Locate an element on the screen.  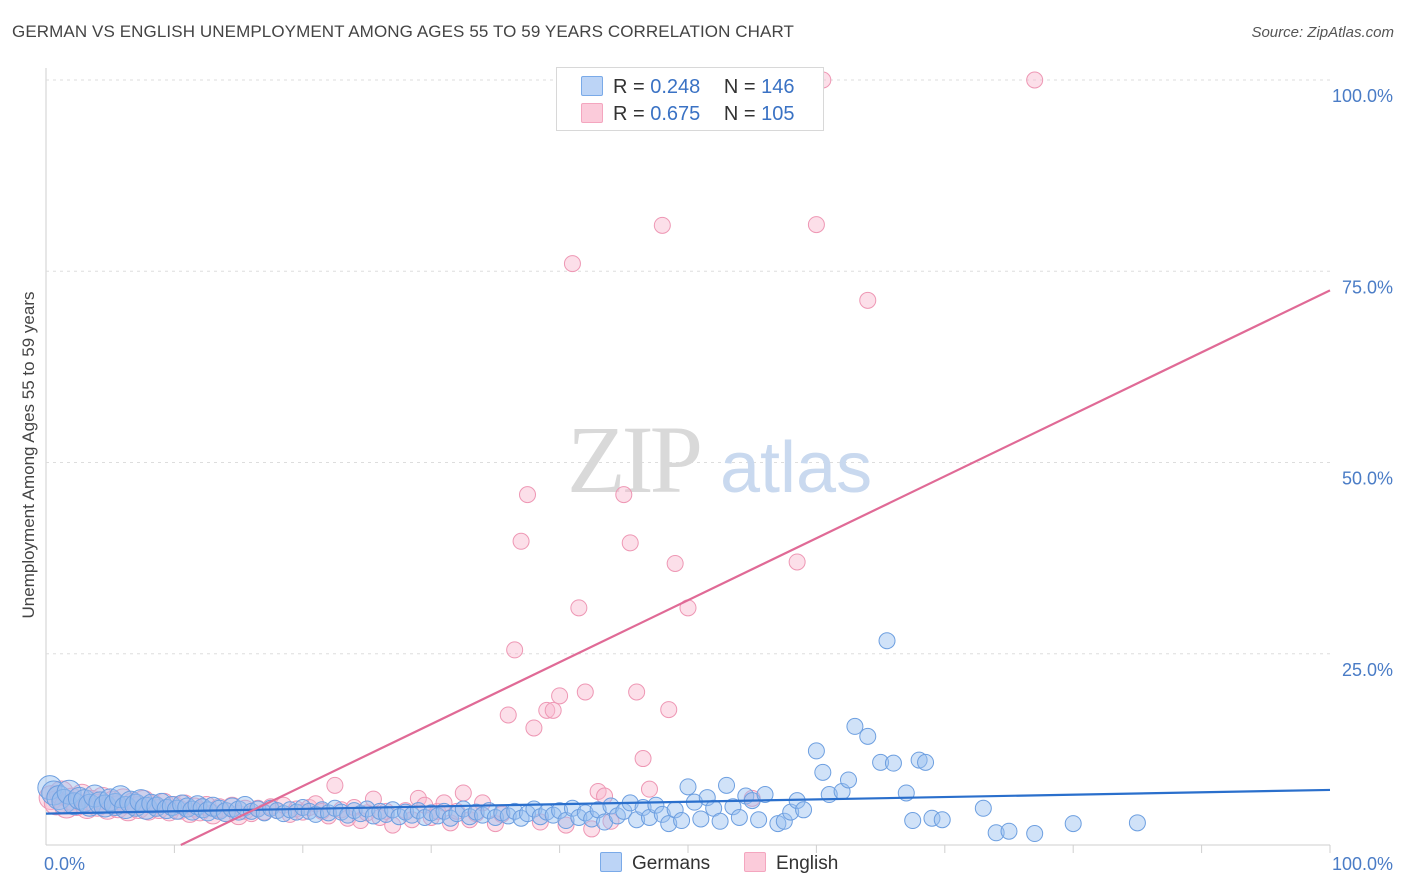
x-tick-label: 100.0% is located at coordinates (1362, 864).